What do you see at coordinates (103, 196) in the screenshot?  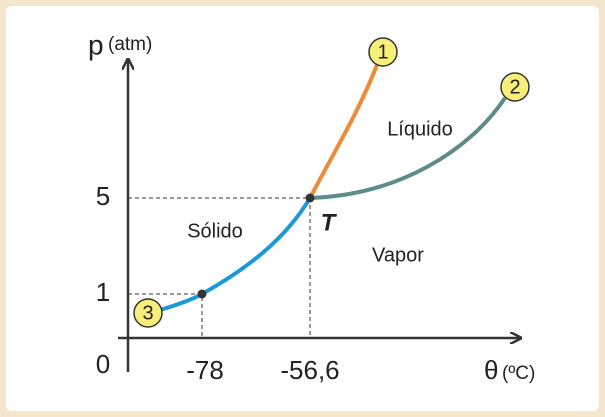 I see `y-tick-label: 5` at bounding box center [103, 196].